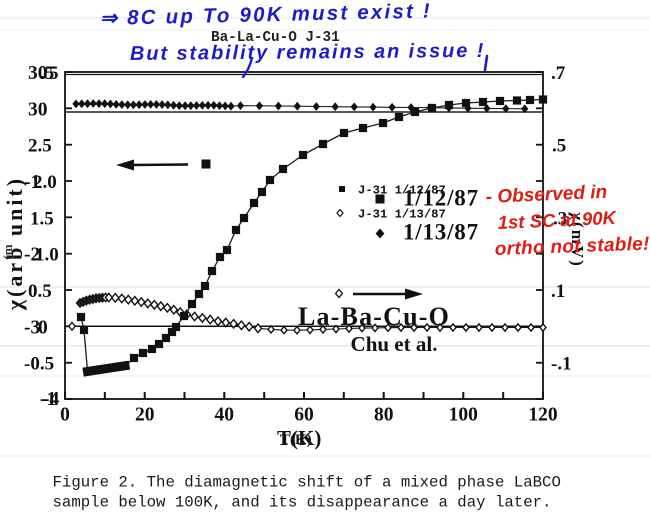  I want to click on svg-text: ortho not stable!, so click(572, 247).